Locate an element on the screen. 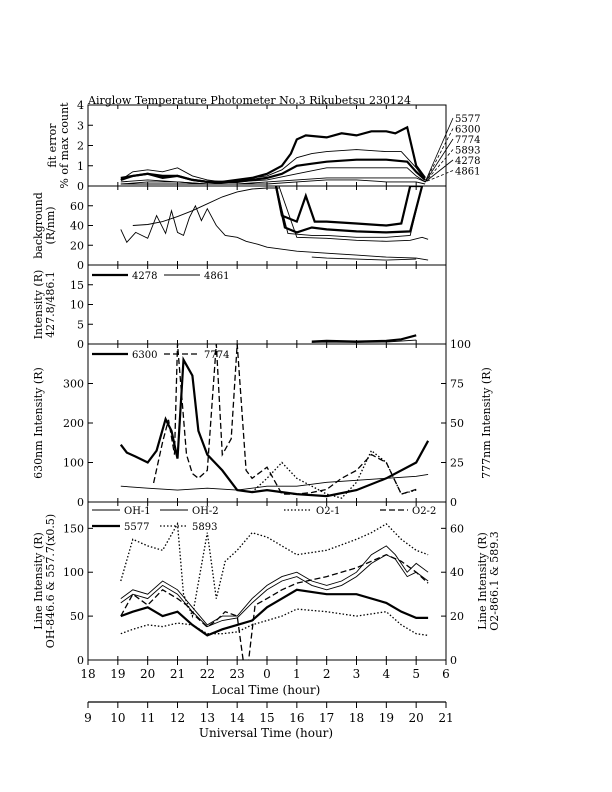 This screenshot has height=792, width=612. ut-tick-label: 16 is located at coordinates (296, 718).